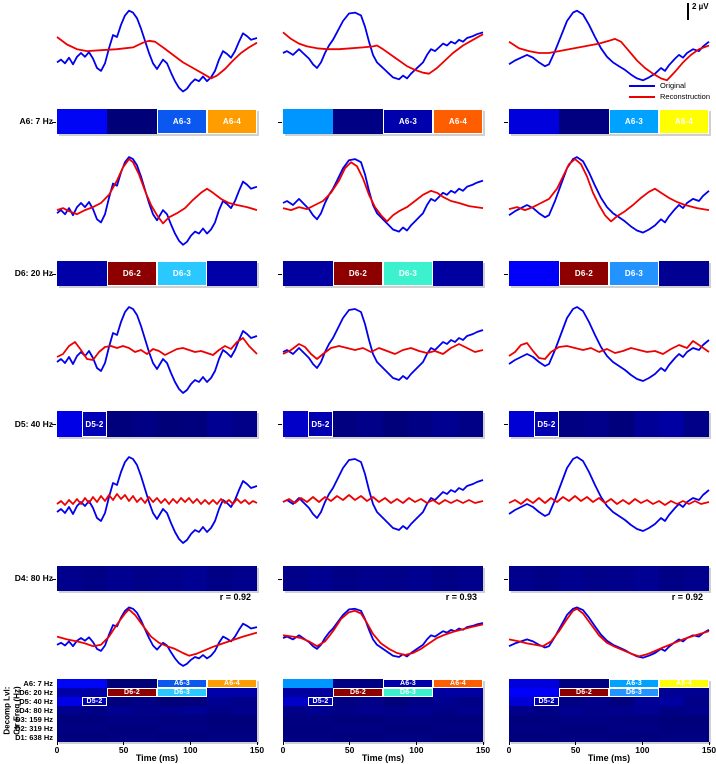 The image size is (716, 764). Describe the element at coordinates (673, 85) in the screenshot. I see `legend-label-original: Original` at that location.